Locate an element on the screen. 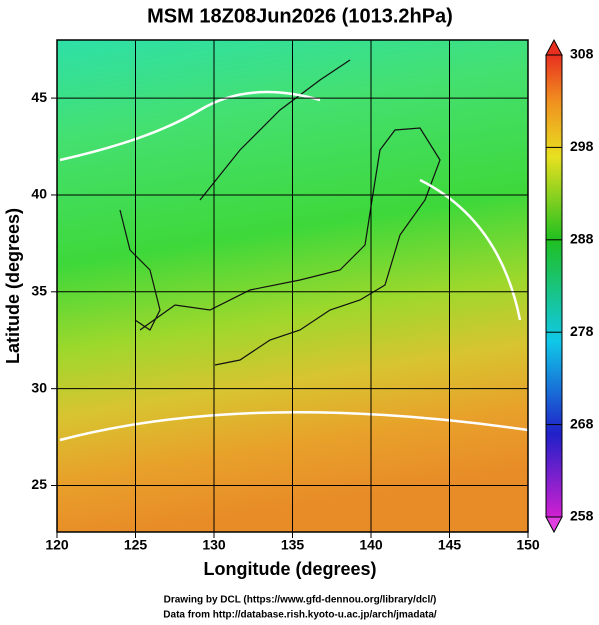  colorbar is located at coordinates (554, 286).